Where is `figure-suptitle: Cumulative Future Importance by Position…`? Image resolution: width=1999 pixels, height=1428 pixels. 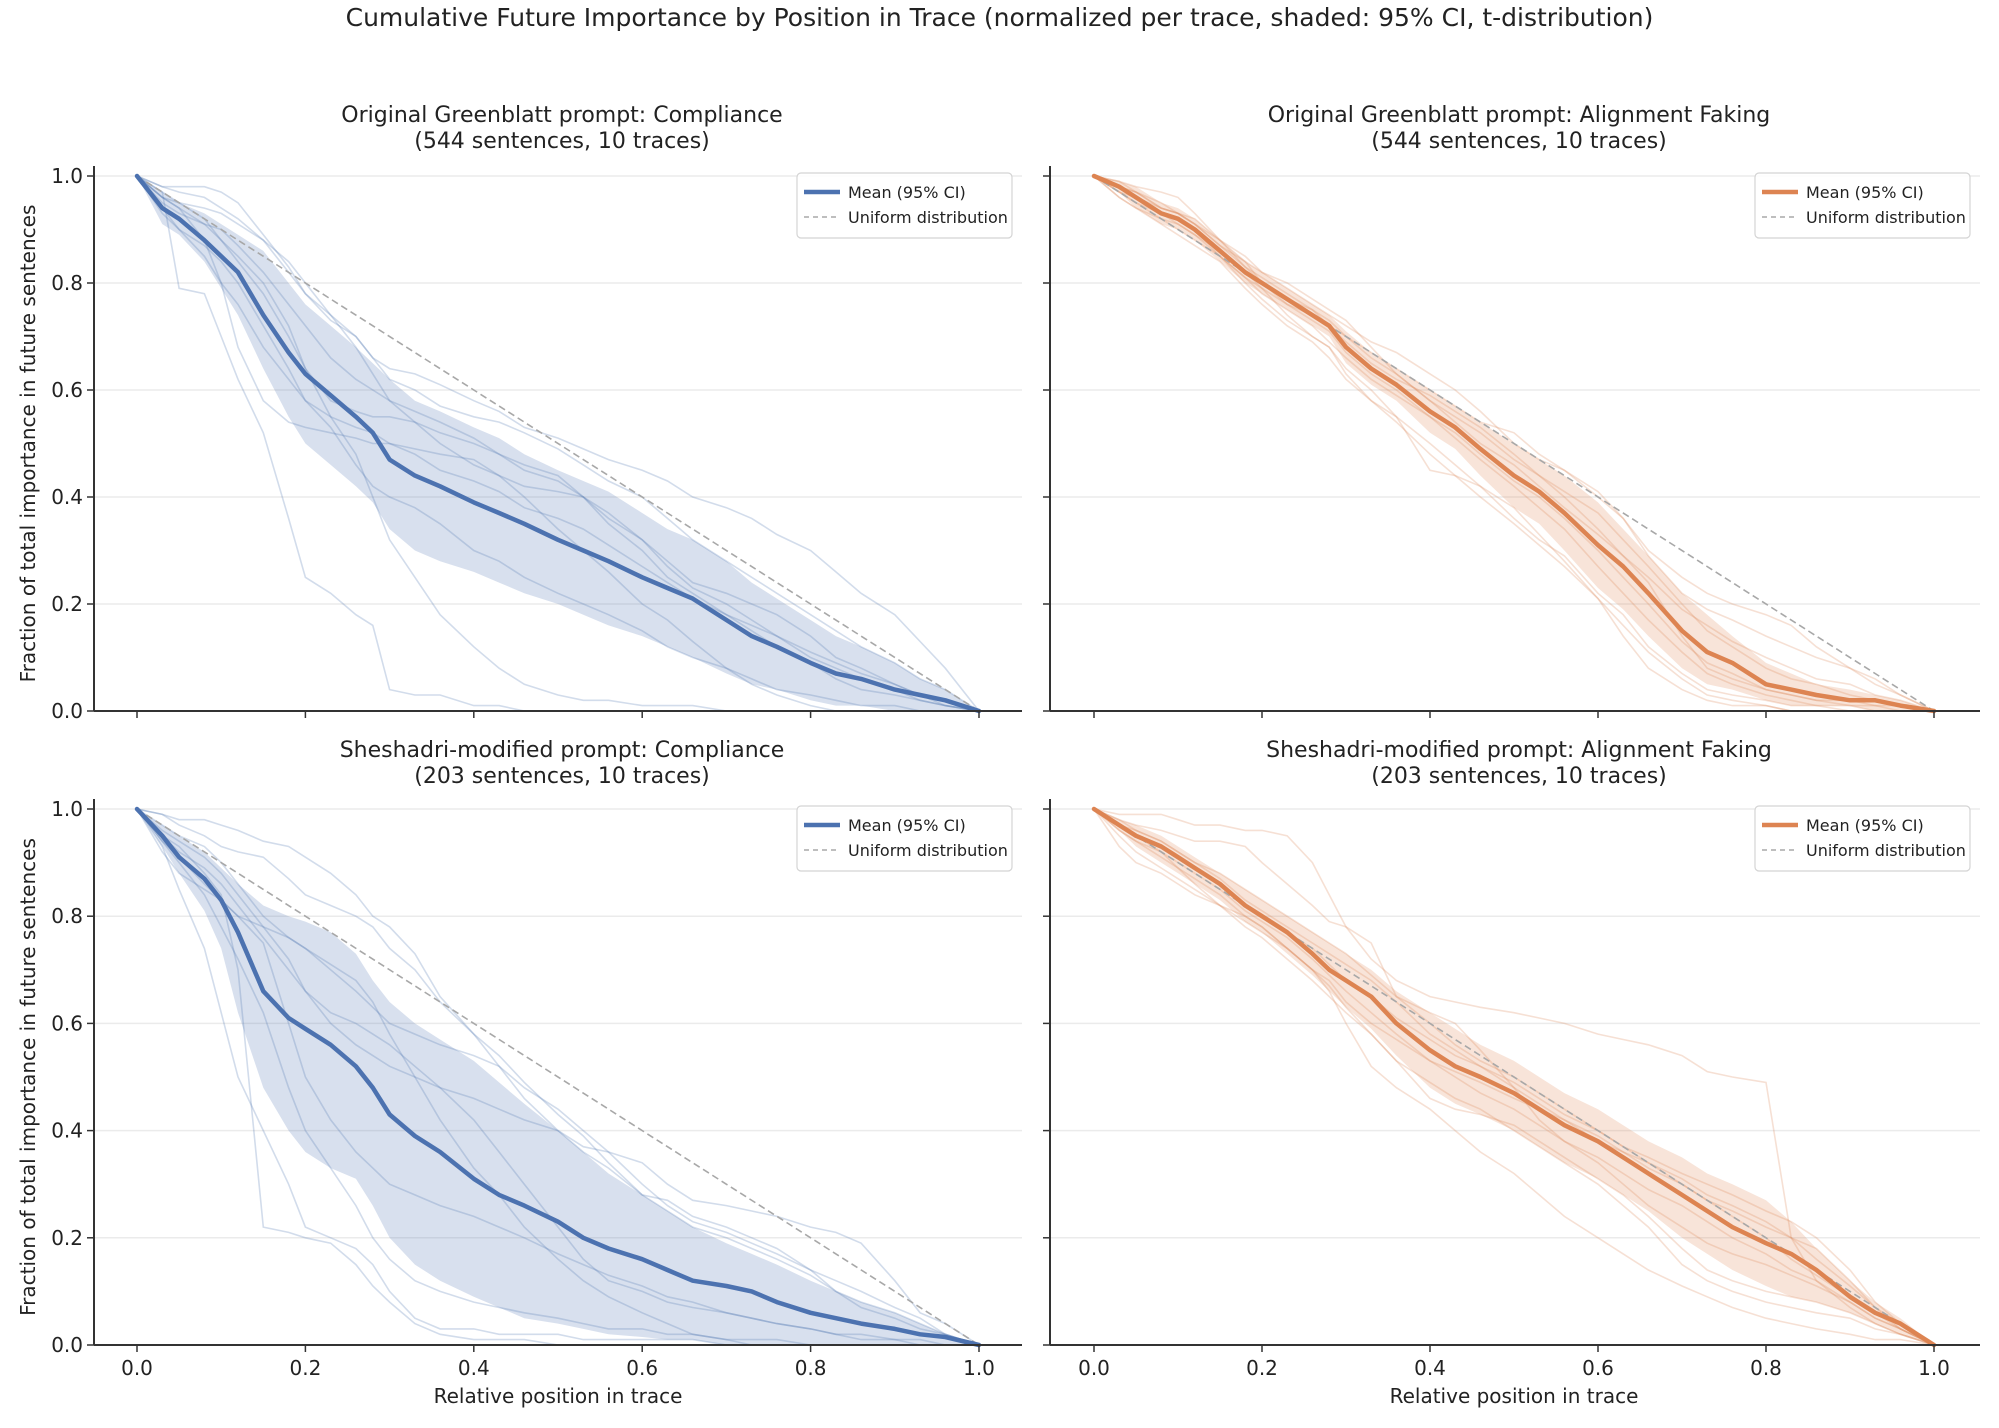
figure-suptitle: Cumulative Future Importance by Position… is located at coordinates (1000, 17).